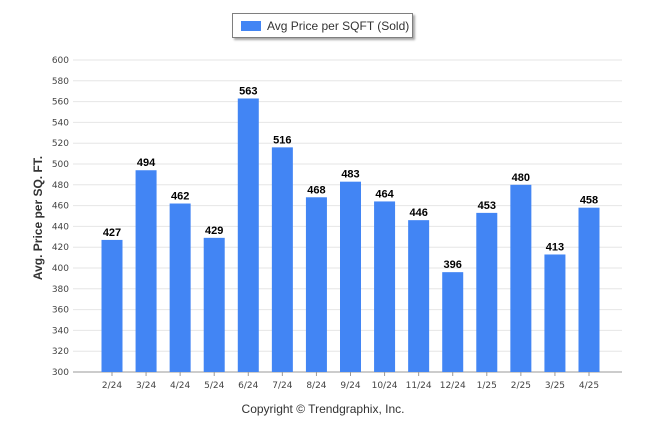 The image size is (646, 434). I want to click on legend: Avg Price per SQFT (Sold), so click(322, 25).